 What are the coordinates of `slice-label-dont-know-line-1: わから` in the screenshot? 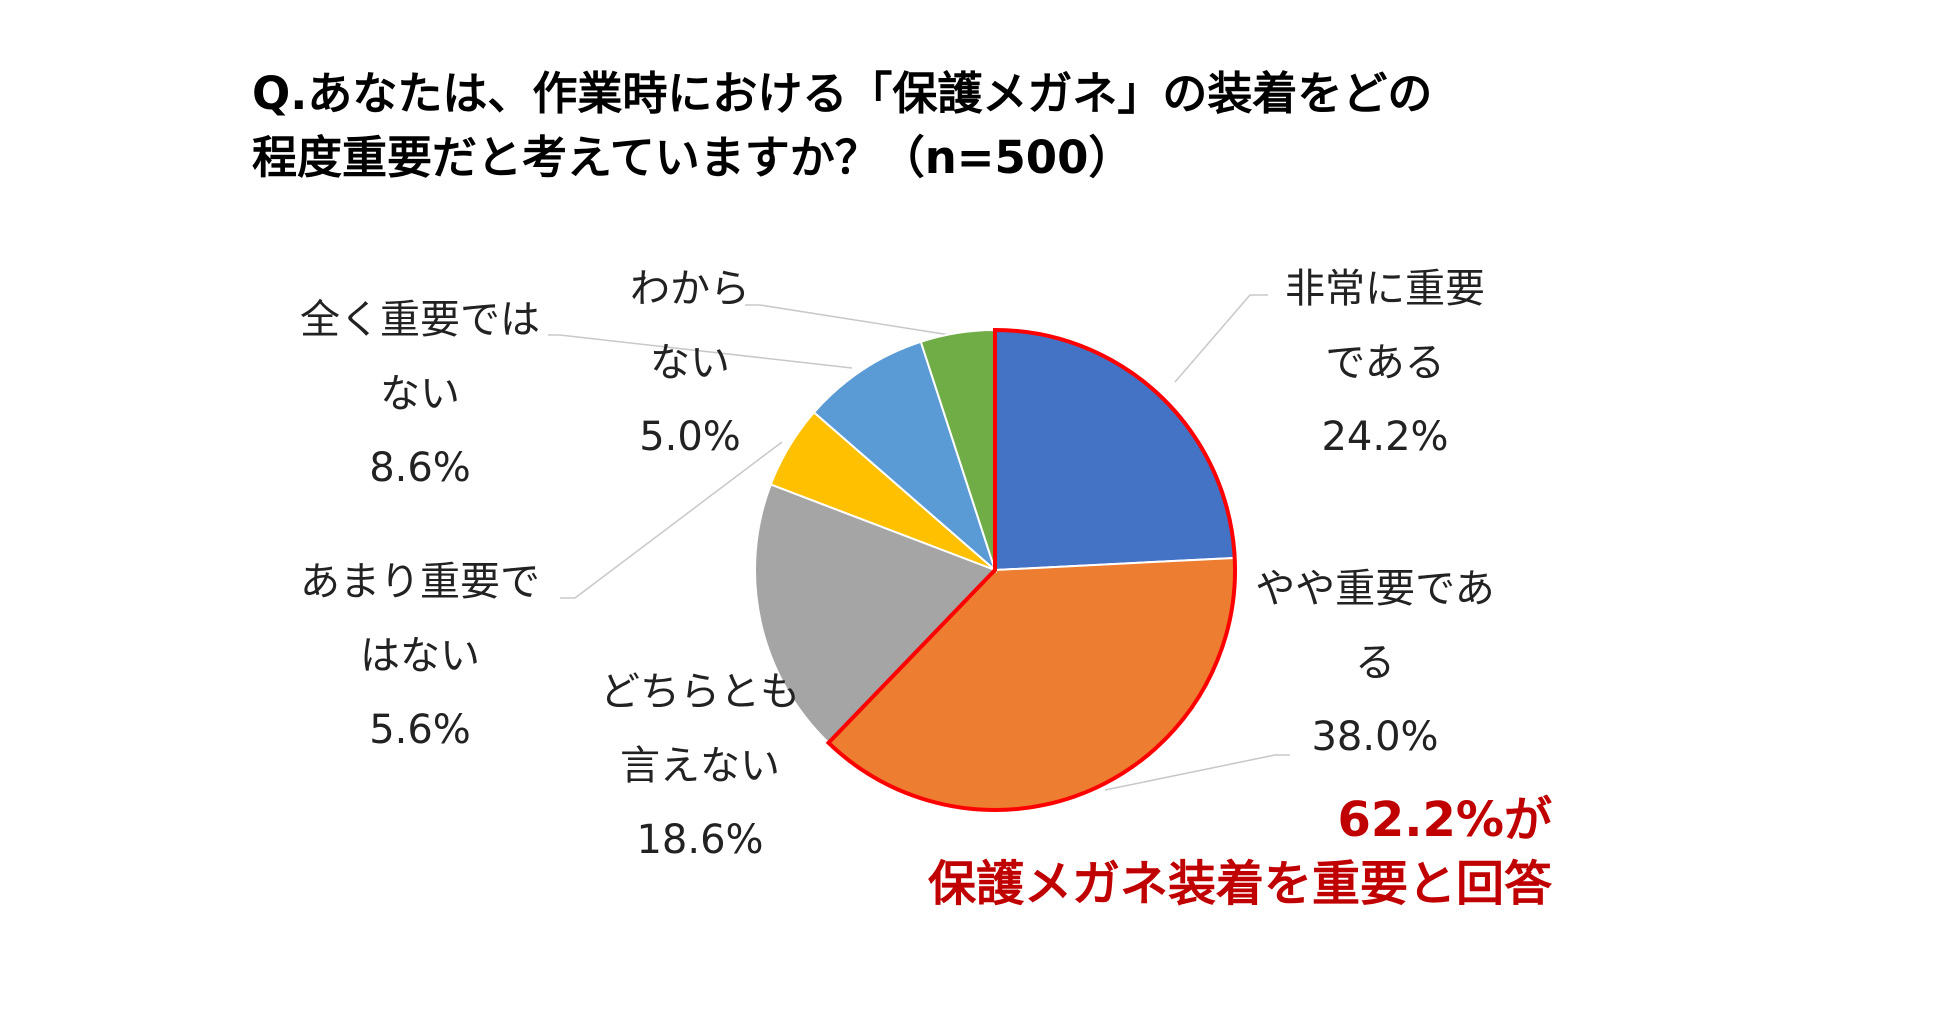 It's located at (690, 289).